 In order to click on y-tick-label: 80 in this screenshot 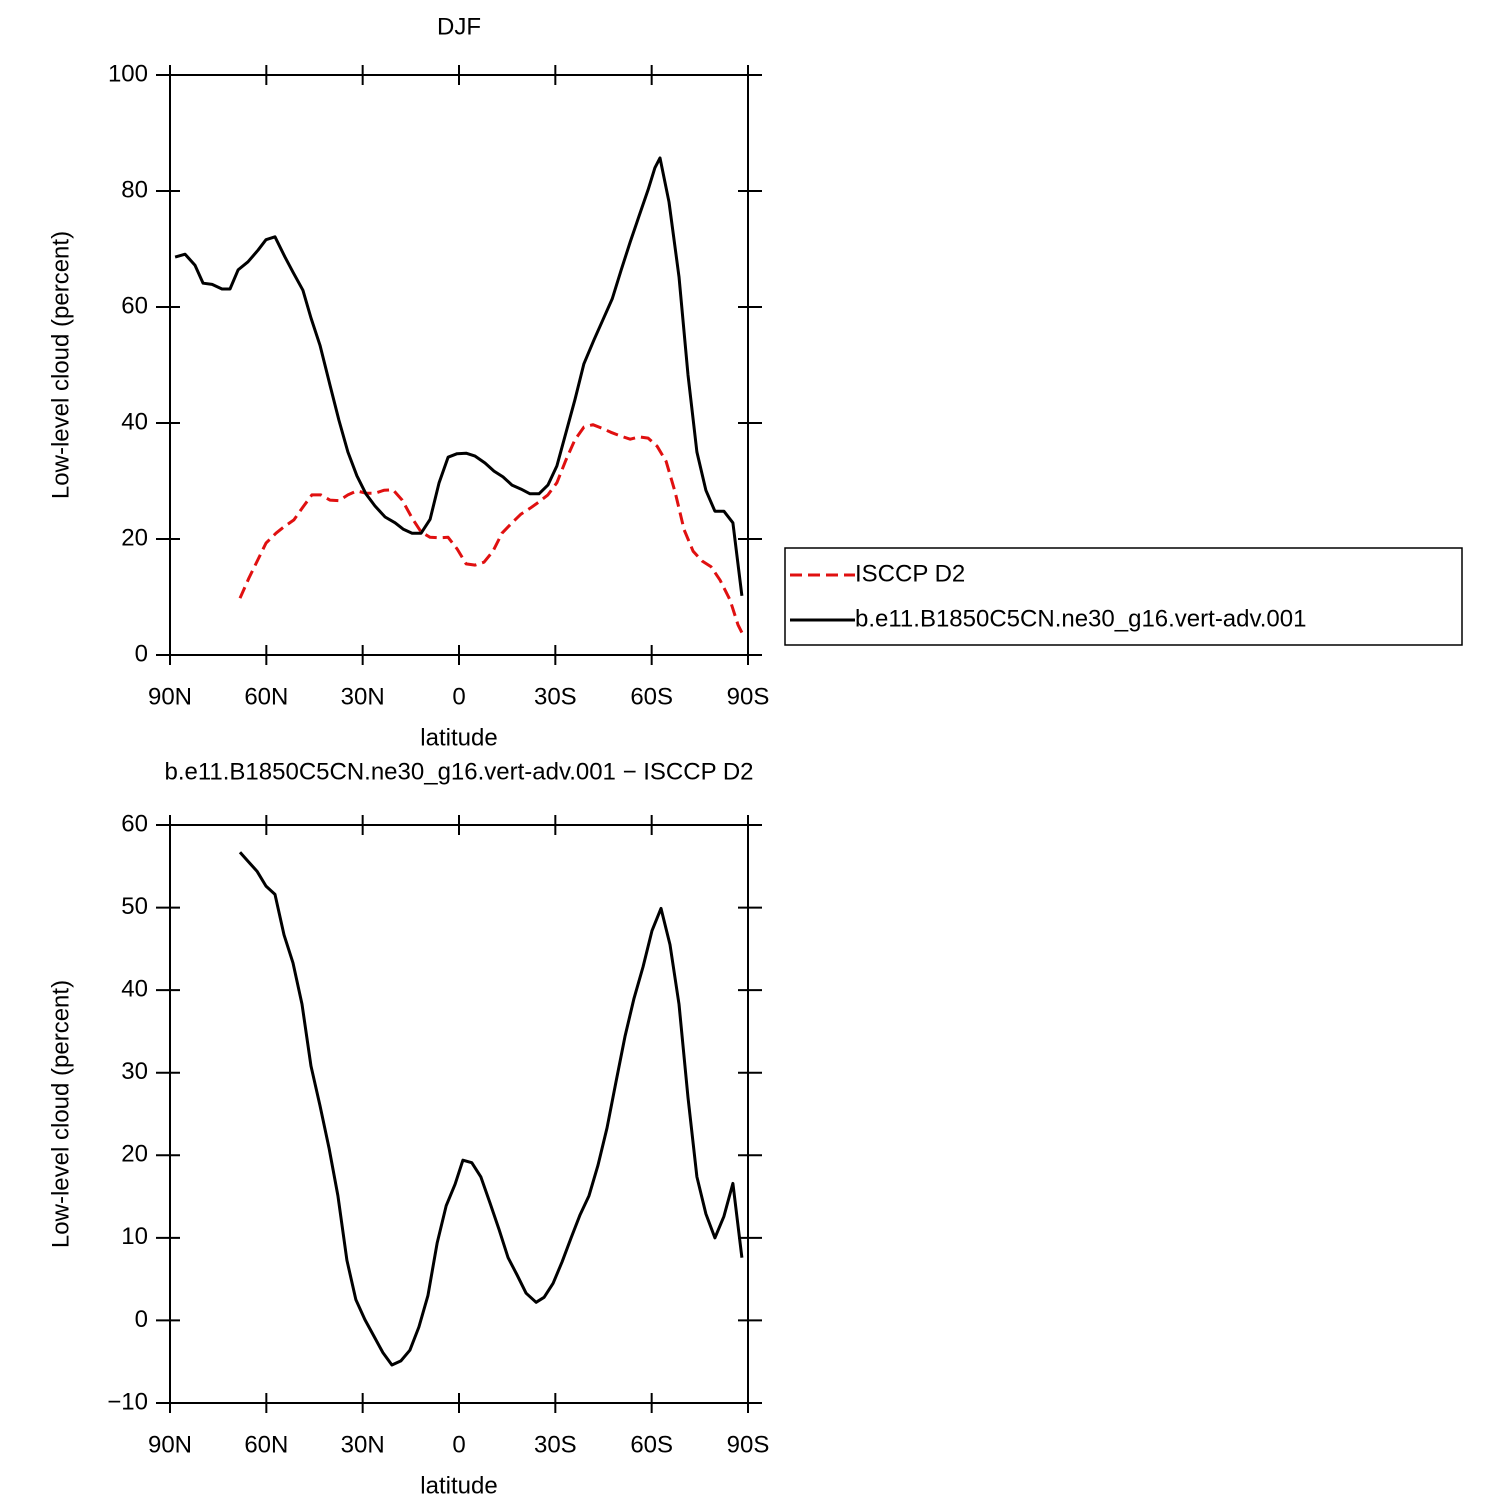, I will do `click(134, 189)`.